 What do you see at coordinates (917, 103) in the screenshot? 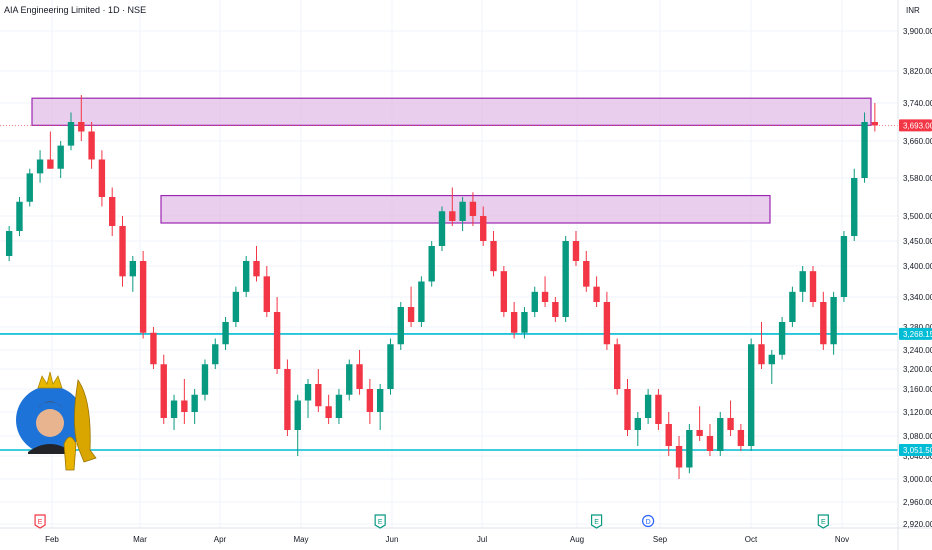
I see `y-tick-label-2: 3,740.00` at bounding box center [917, 103].